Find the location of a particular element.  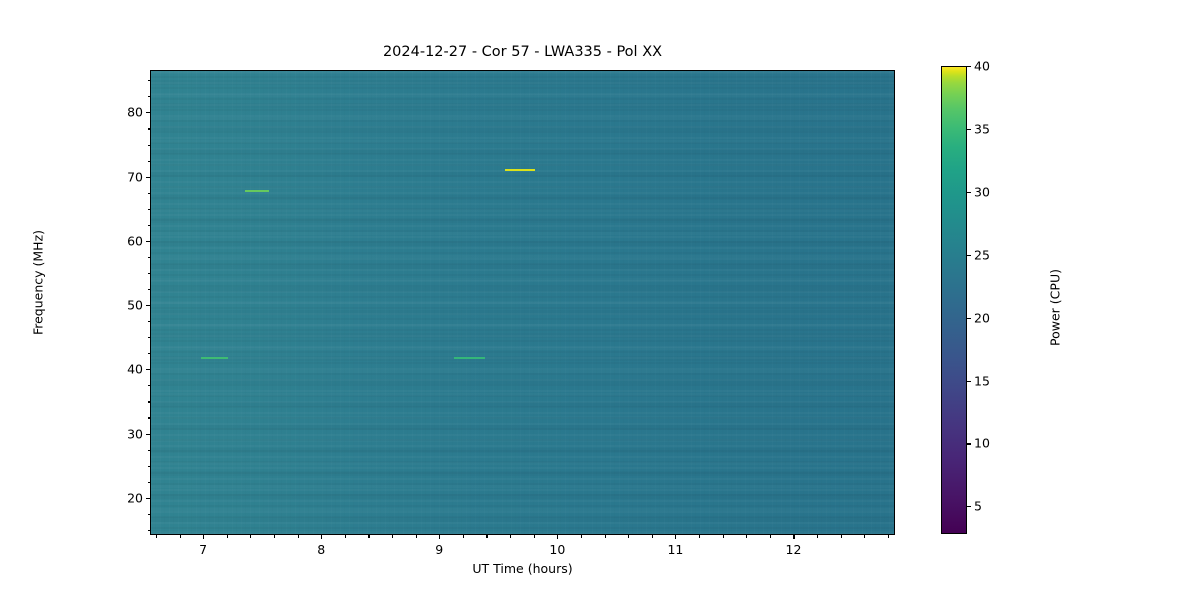

x-axis-label: UT Time (hours) is located at coordinates (522, 568).